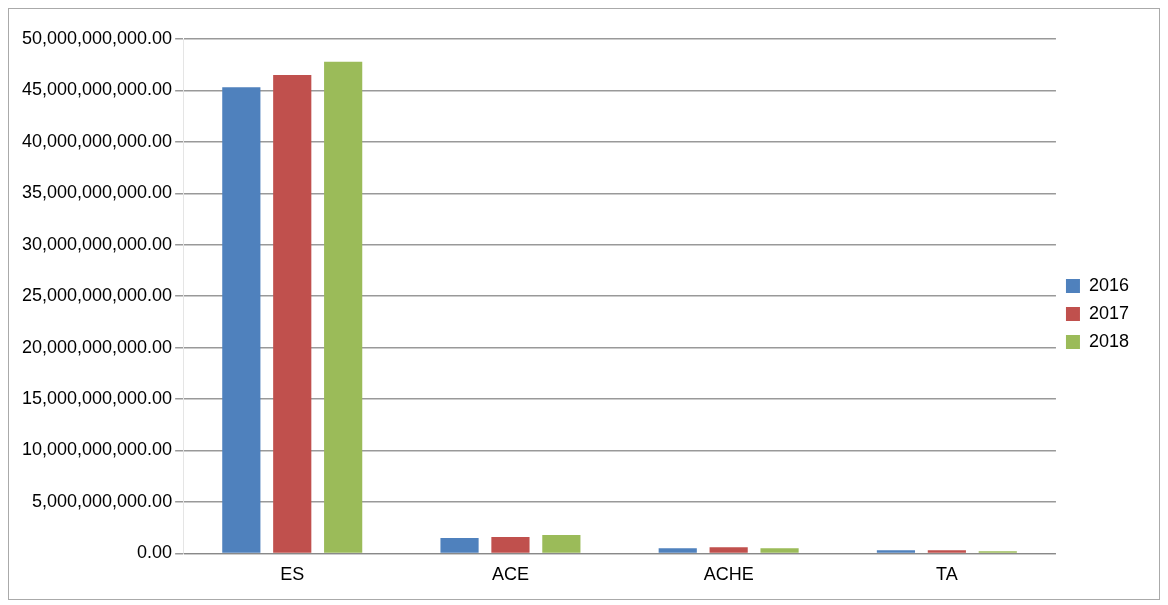 This screenshot has width=1168, height=605. Describe the element at coordinates (97, 140) in the screenshot. I see `y-tick-label: 40,000,000,000.00` at that location.